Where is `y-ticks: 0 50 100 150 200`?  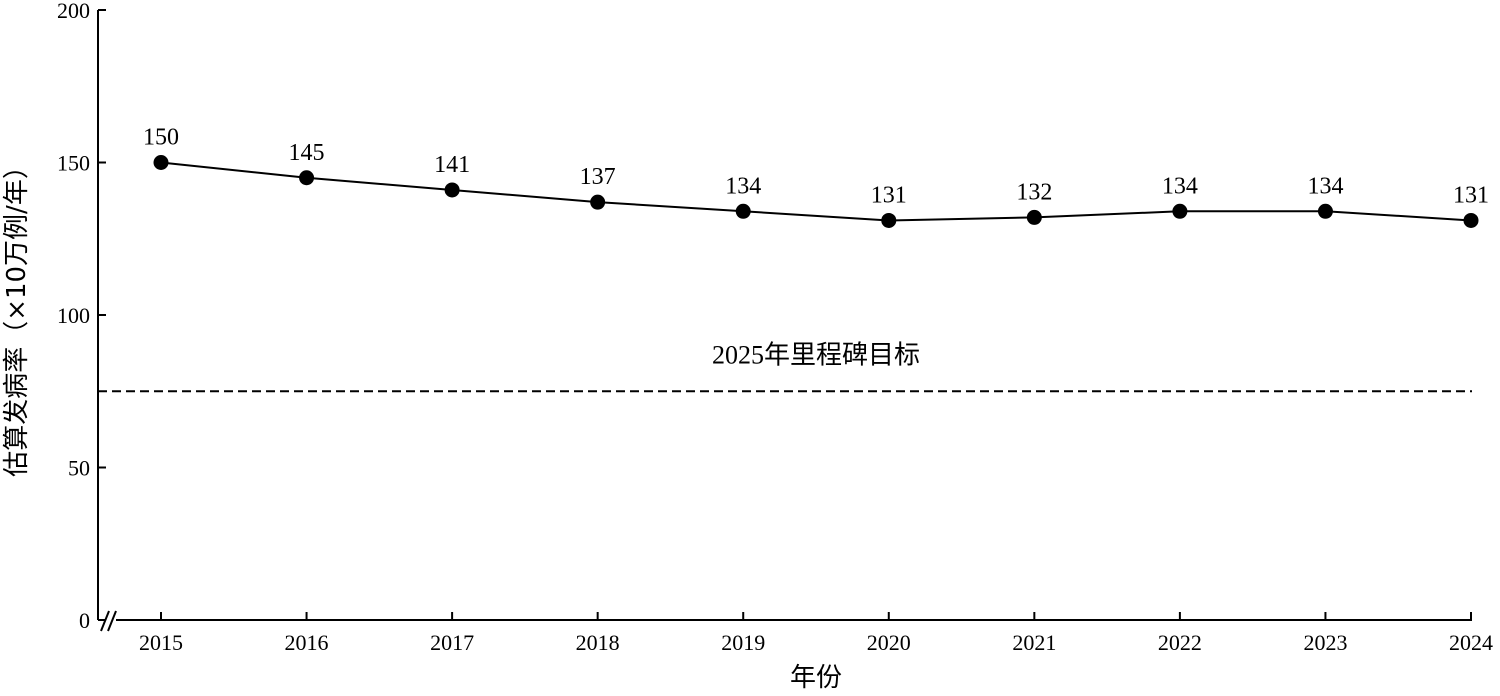 y-ticks: 0 50 100 150 200 is located at coordinates (81, 316).